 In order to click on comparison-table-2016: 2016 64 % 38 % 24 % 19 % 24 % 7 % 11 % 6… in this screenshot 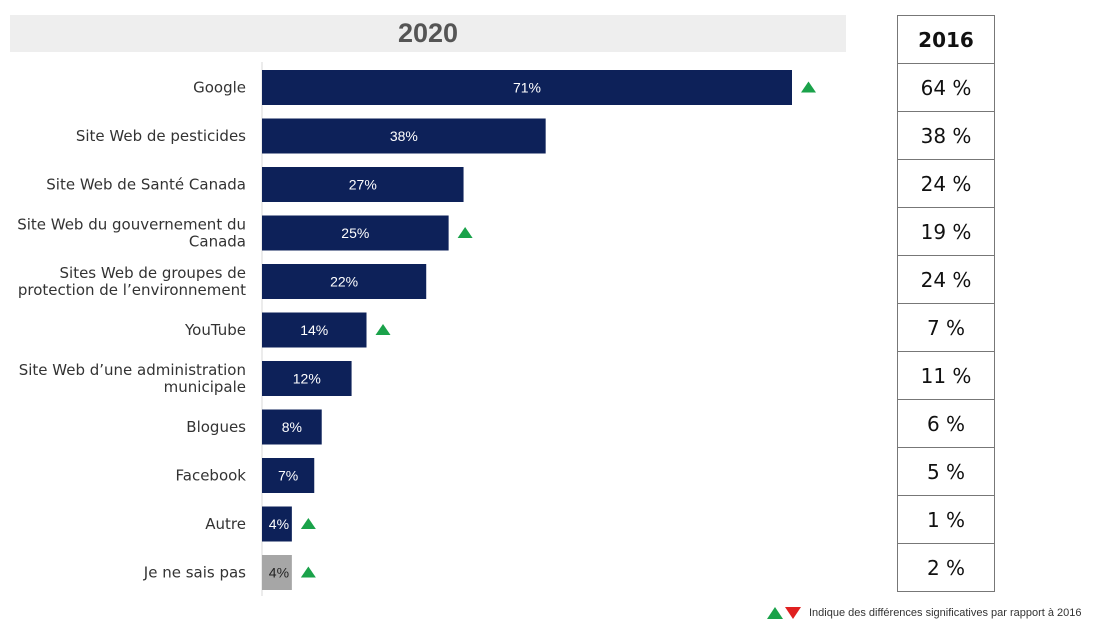, I will do `click(946, 303)`.